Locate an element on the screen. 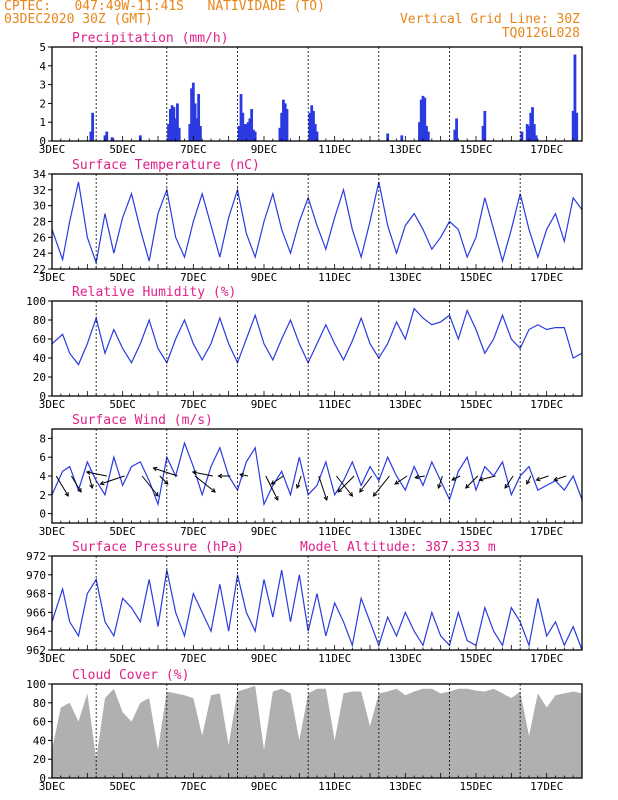 This screenshot has height=800, width=618. y-tick-label: 0 is located at coordinates (42, 778).